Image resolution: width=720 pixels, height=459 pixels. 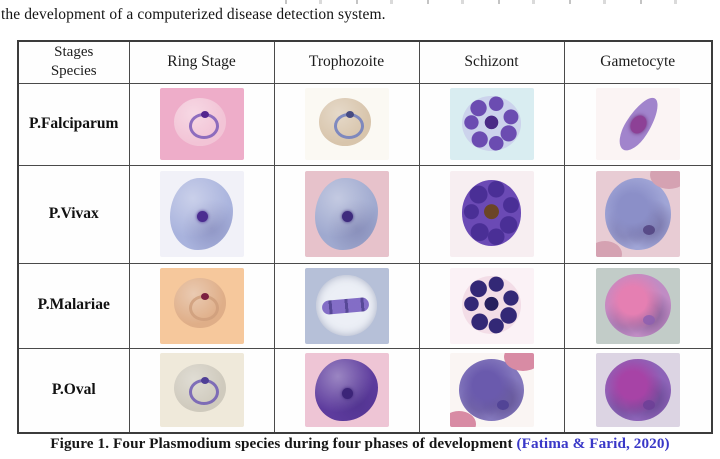 I want to click on header-ring-stage: Ring Stage, so click(x=201, y=62).